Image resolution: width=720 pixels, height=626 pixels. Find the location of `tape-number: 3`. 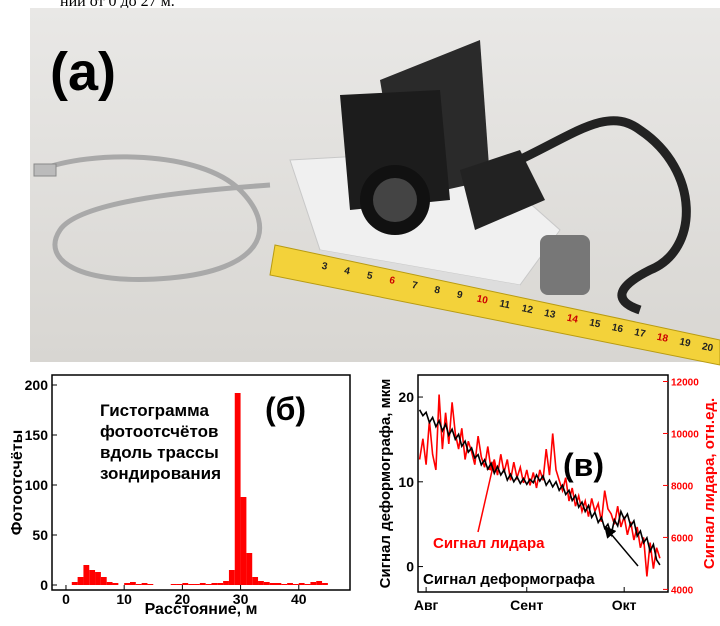

tape-number: 3 is located at coordinates (325, 267).